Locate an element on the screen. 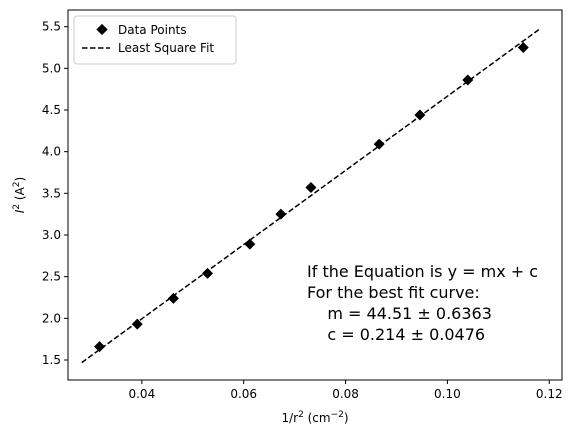 Image resolution: width=572 pixels, height=438 pixels. y-axis-label: I2 (A2) is located at coordinates (19, 195).